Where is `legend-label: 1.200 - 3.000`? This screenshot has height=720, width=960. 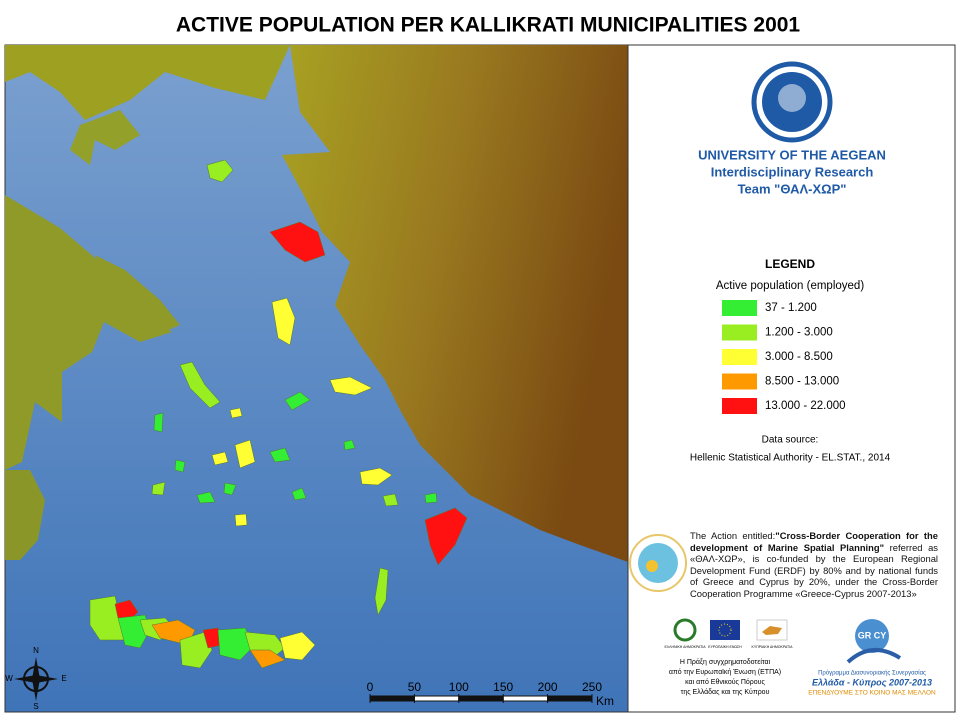 legend-label: 1.200 - 3.000 is located at coordinates (799, 333).